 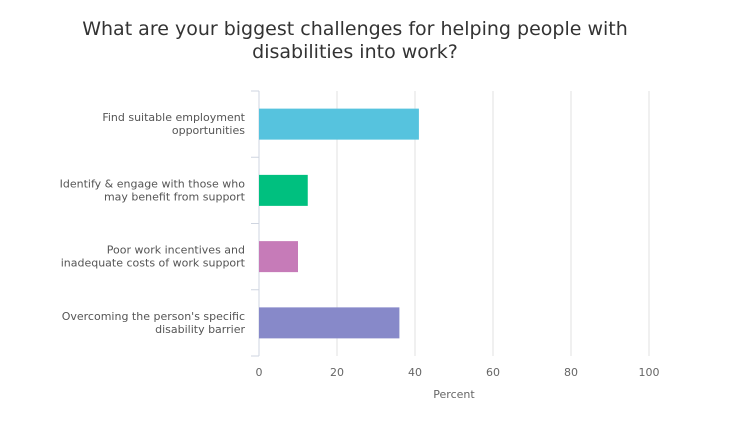 What do you see at coordinates (415, 372) in the screenshot?
I see `x-tick-label: 40` at bounding box center [415, 372].